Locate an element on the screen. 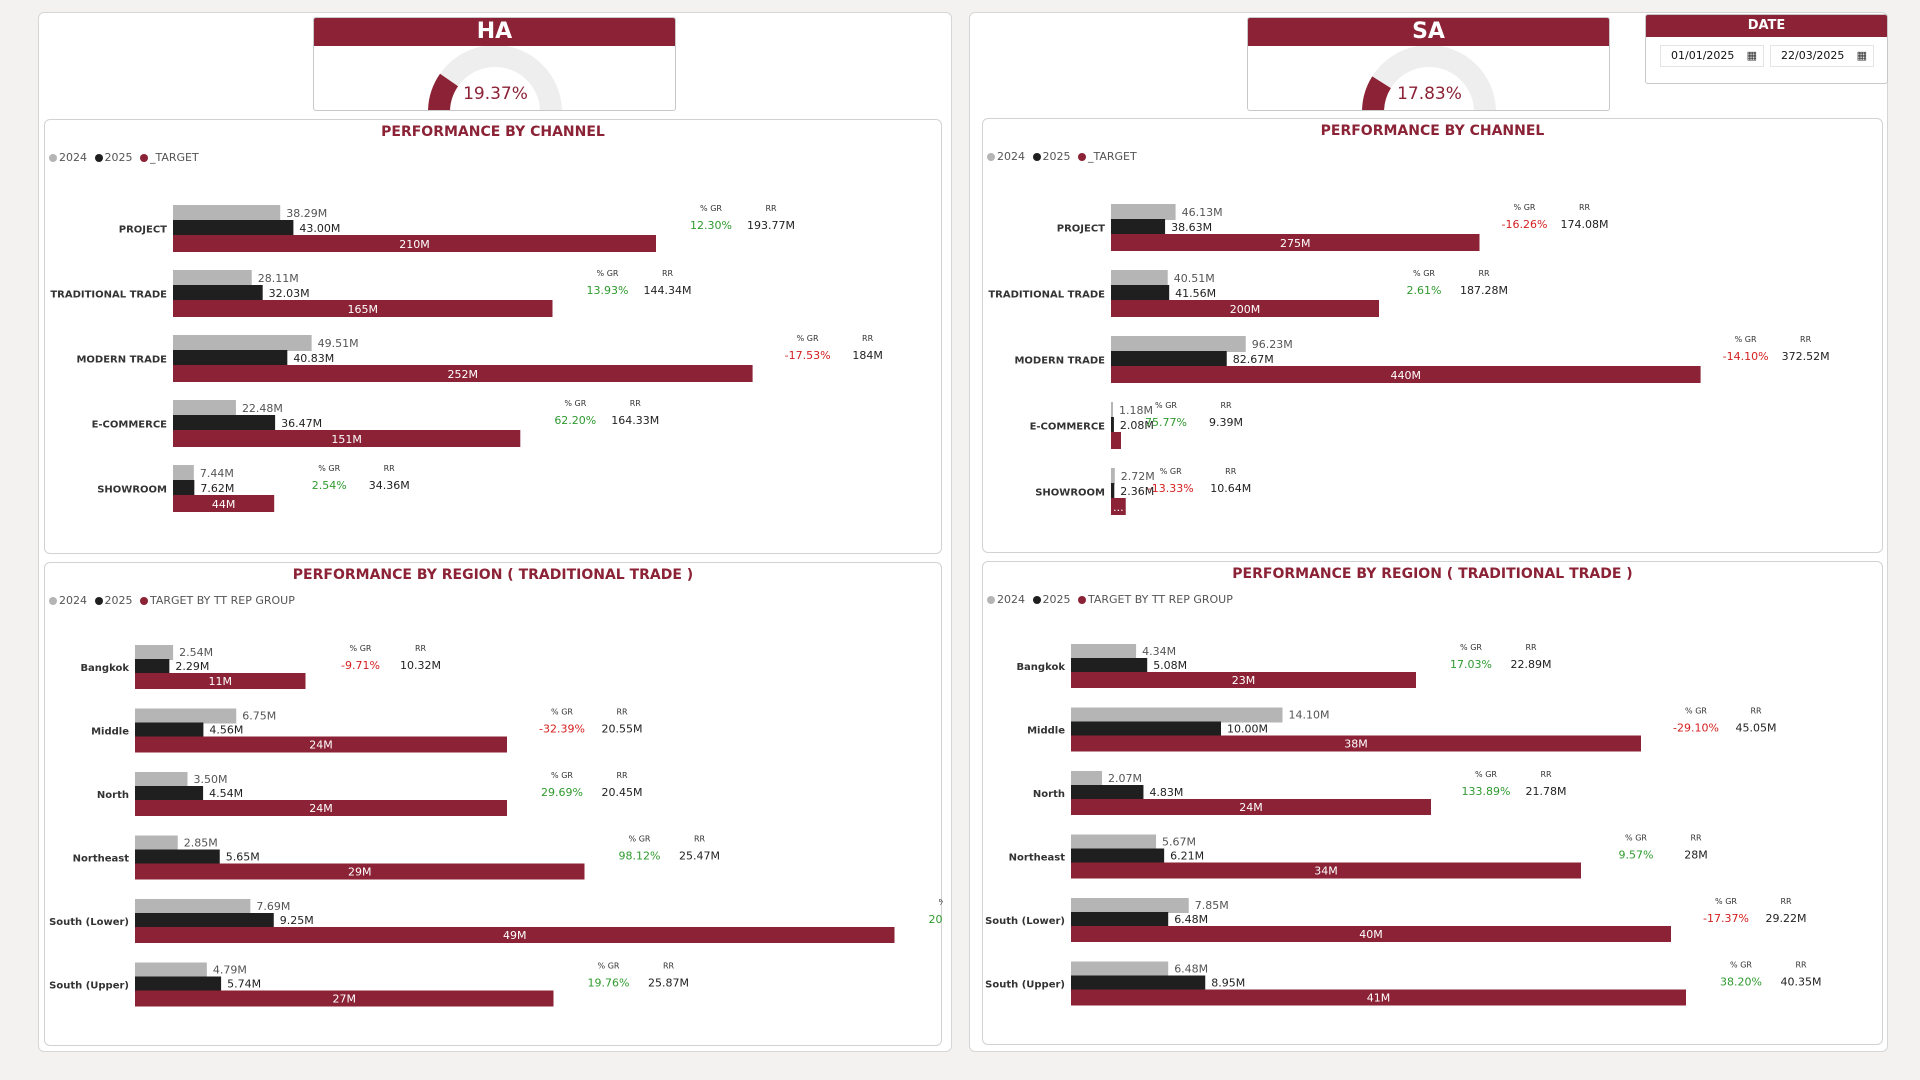 This screenshot has width=1920, height=1080. label-2025-south-lower: 6.48M is located at coordinates (1191, 919).